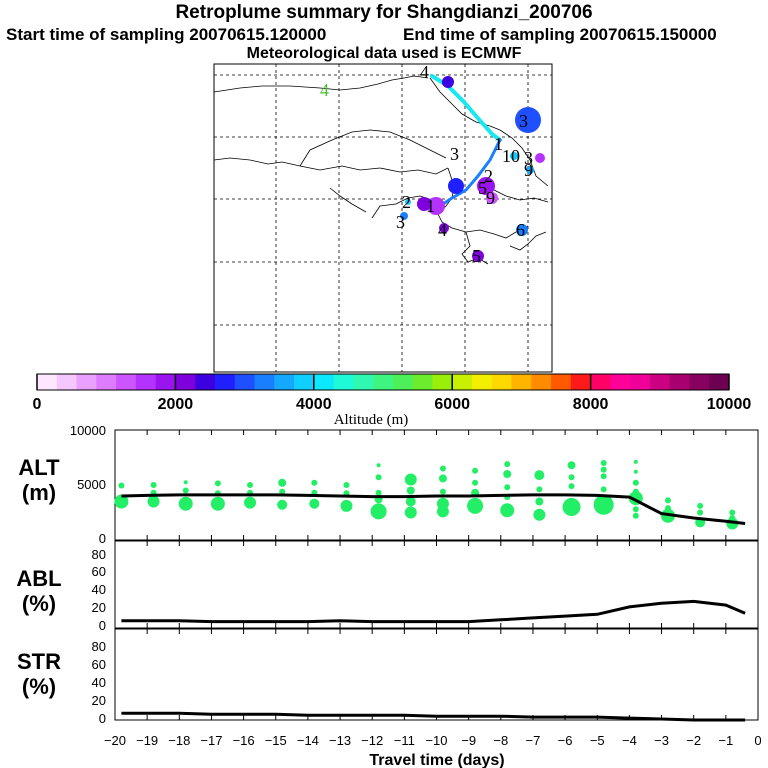 The height and width of the screenshot is (768, 768). Describe the element at coordinates (147, 740) in the screenshot. I see `x-tick-label: −19` at that location.